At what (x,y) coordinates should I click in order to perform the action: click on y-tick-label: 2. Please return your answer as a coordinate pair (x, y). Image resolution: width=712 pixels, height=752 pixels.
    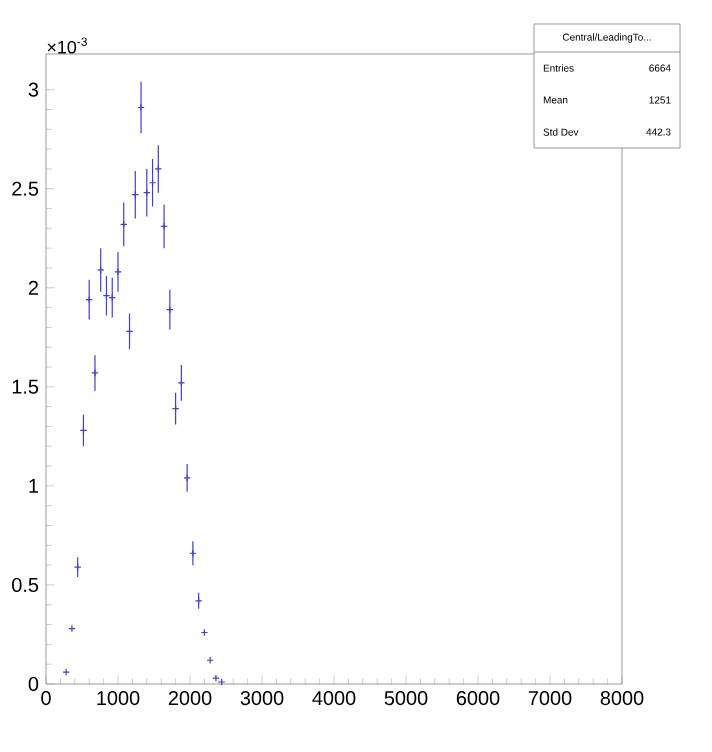
    Looking at the image, I should click on (33, 287).